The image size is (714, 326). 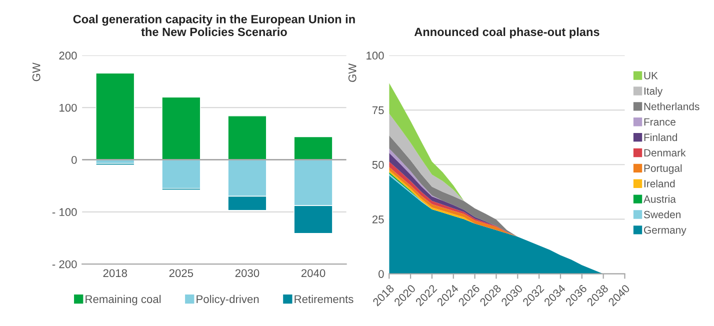 What do you see at coordinates (378, 220) in the screenshot?
I see `y-tick-label: 25` at bounding box center [378, 220].